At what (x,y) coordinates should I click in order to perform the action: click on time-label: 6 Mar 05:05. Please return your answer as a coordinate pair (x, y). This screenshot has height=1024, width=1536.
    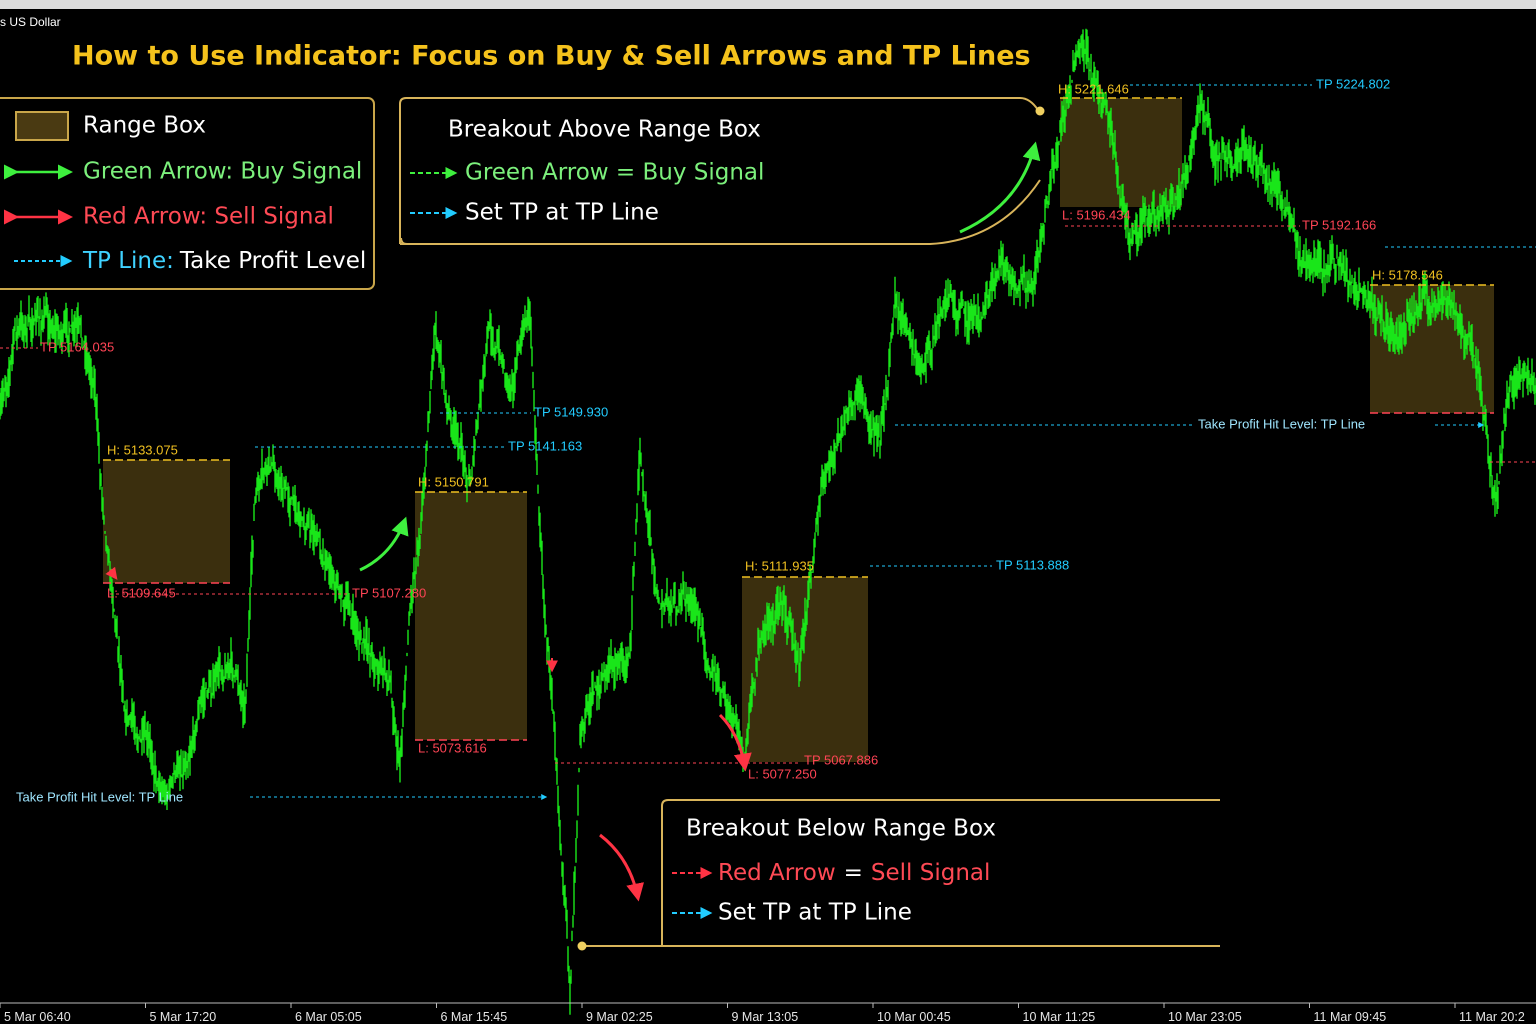
    Looking at the image, I should click on (328, 1017).